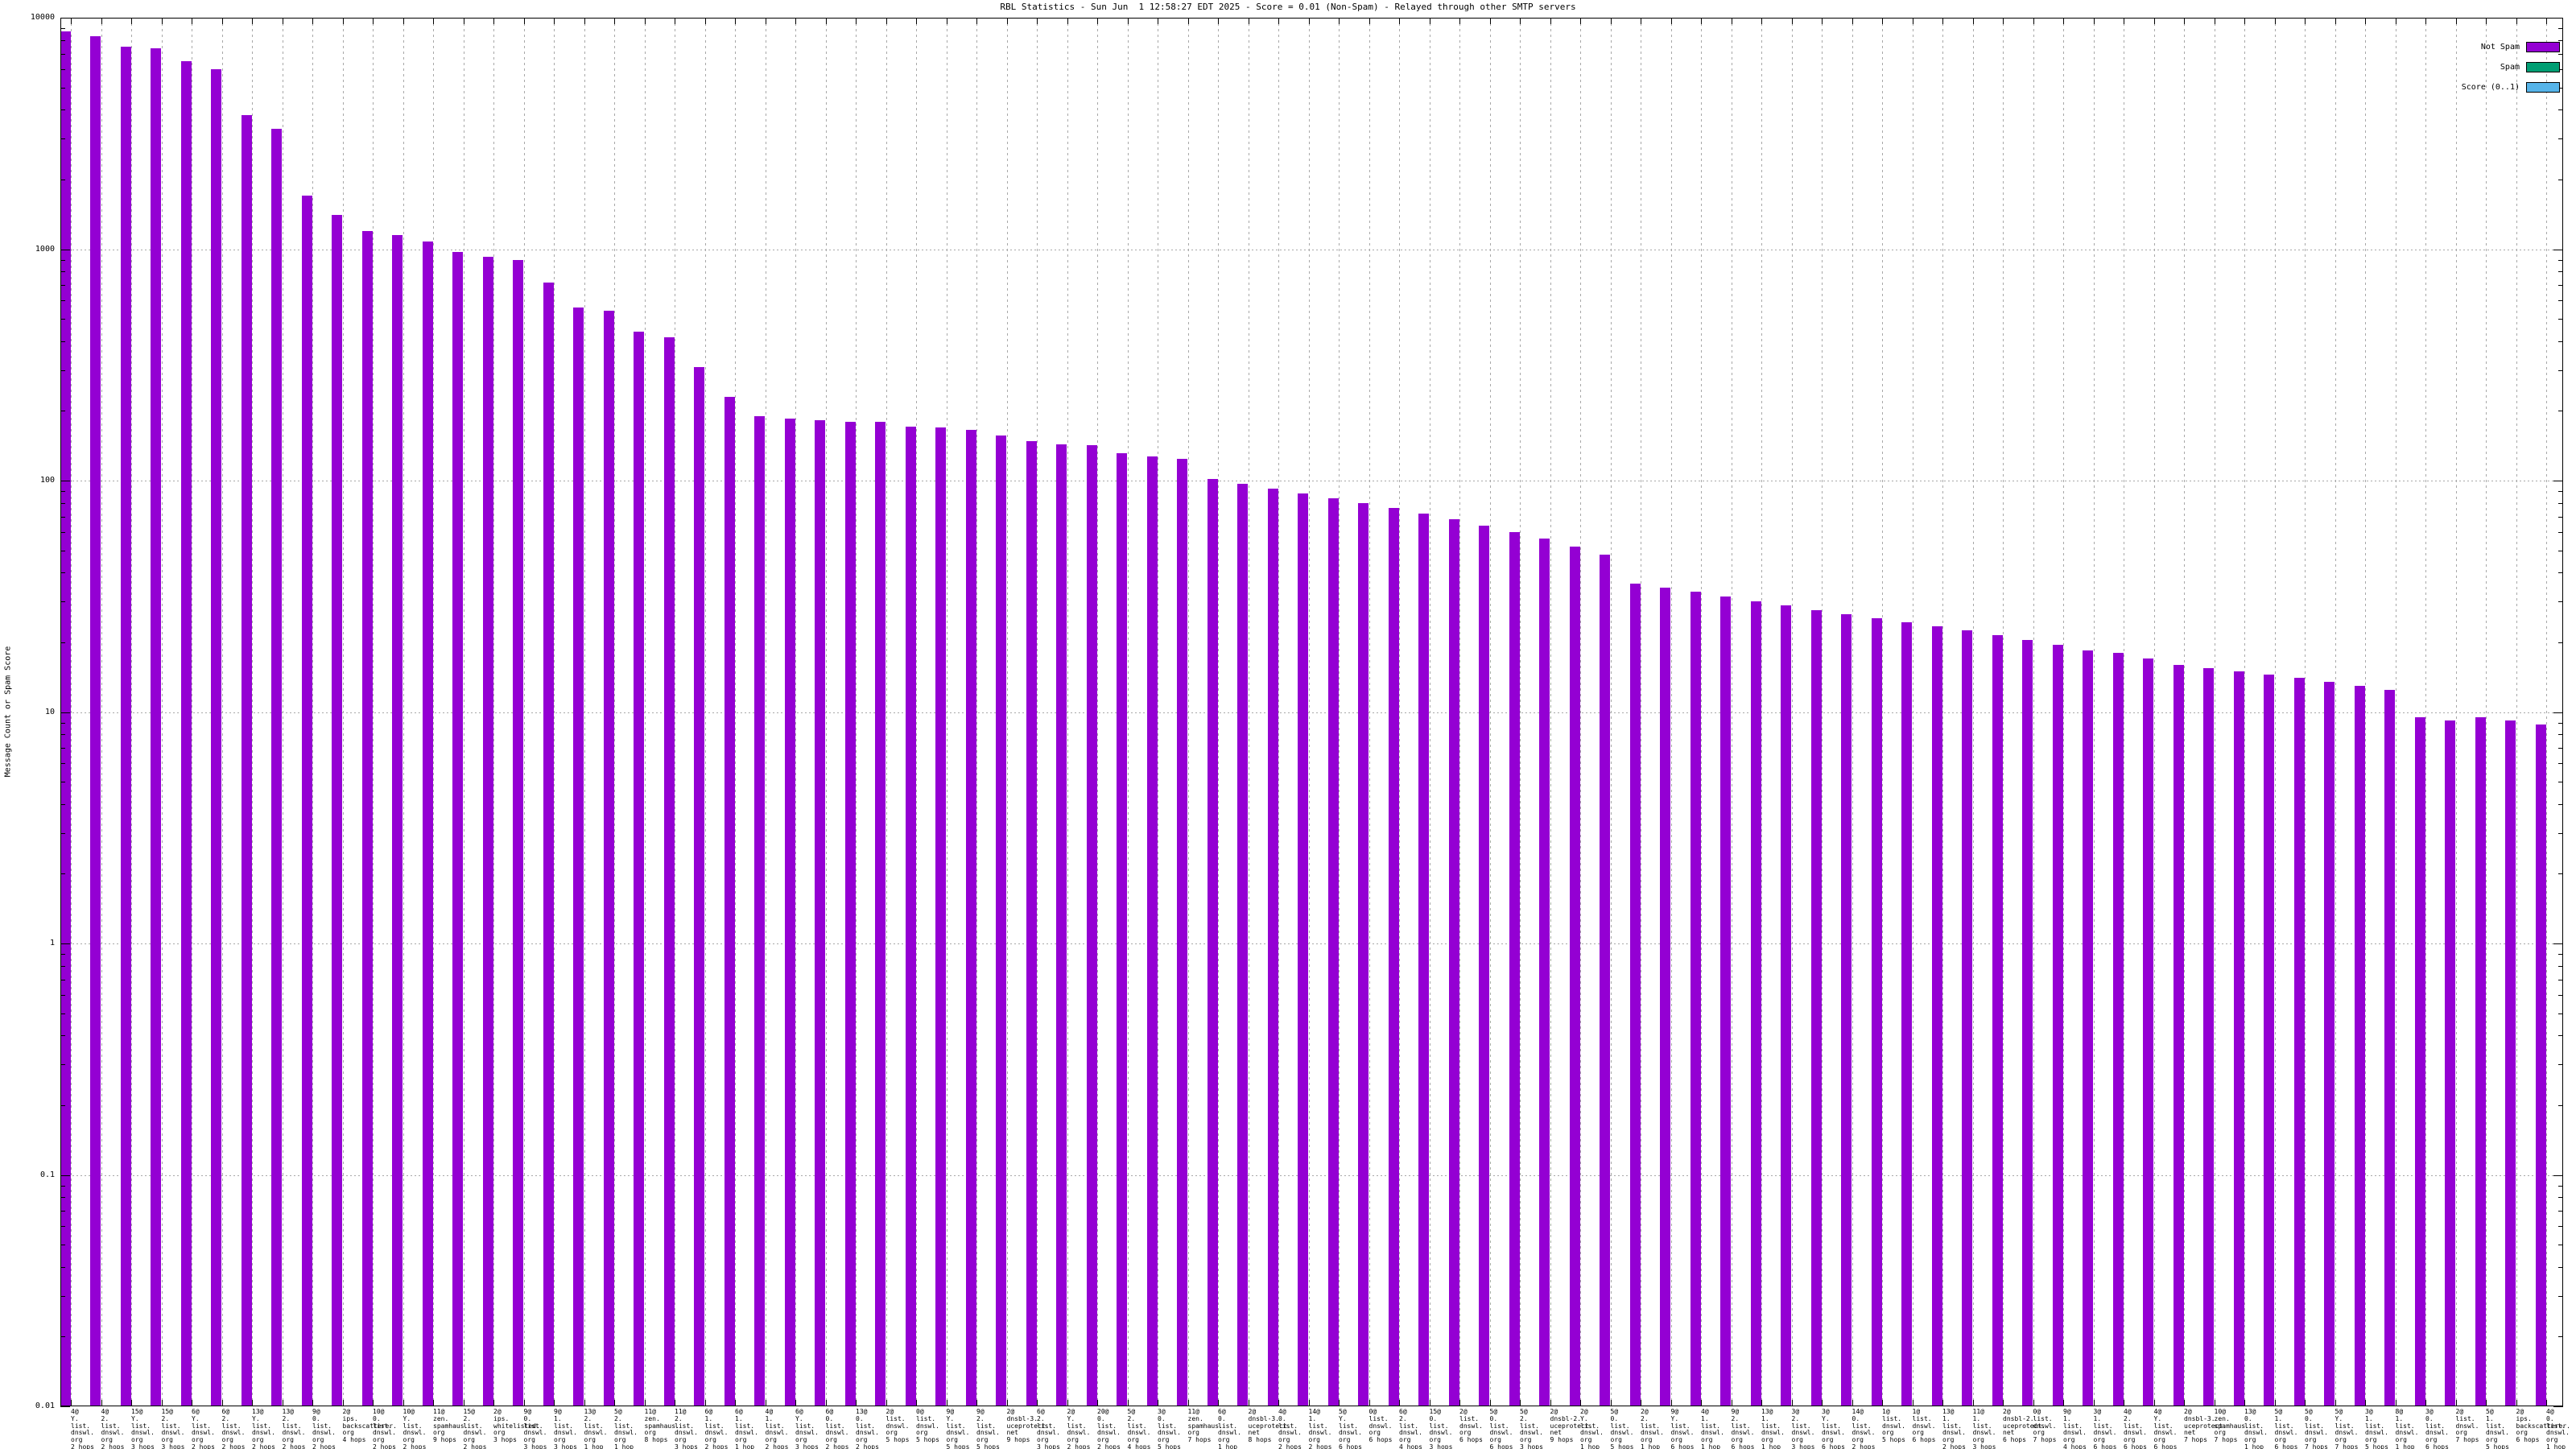 This screenshot has width=2576, height=1449. What do you see at coordinates (65, 18) in the screenshot?
I see `y-major-tick-left` at bounding box center [65, 18].